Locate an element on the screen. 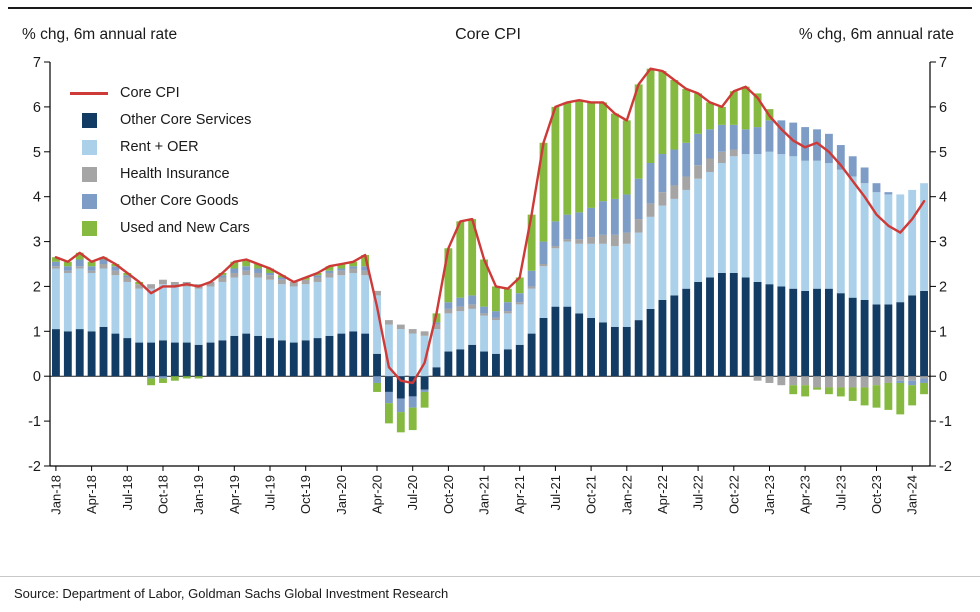 This screenshot has width=980, height=612. legend-item-other-core-goods: Other Core Goods is located at coordinates (160, 201).